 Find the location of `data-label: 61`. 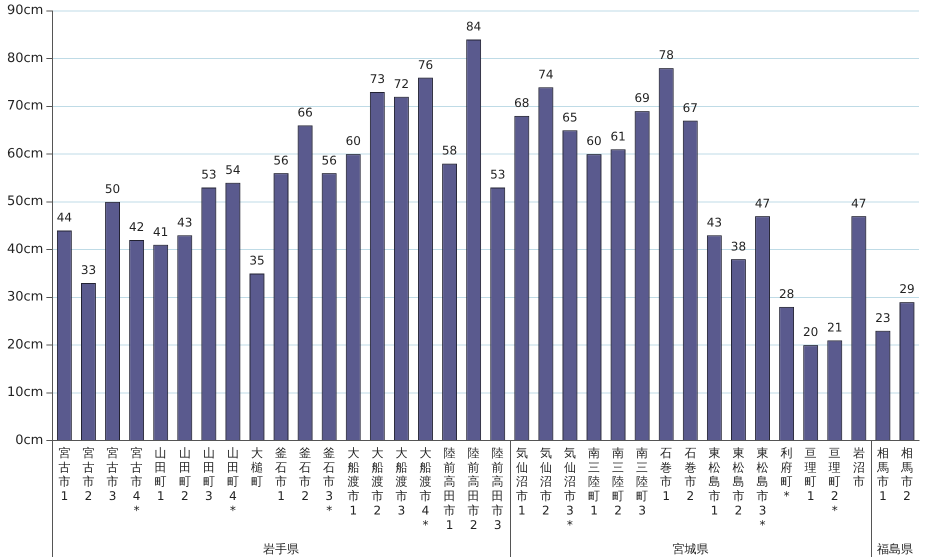

data-label: 61 is located at coordinates (618, 136).